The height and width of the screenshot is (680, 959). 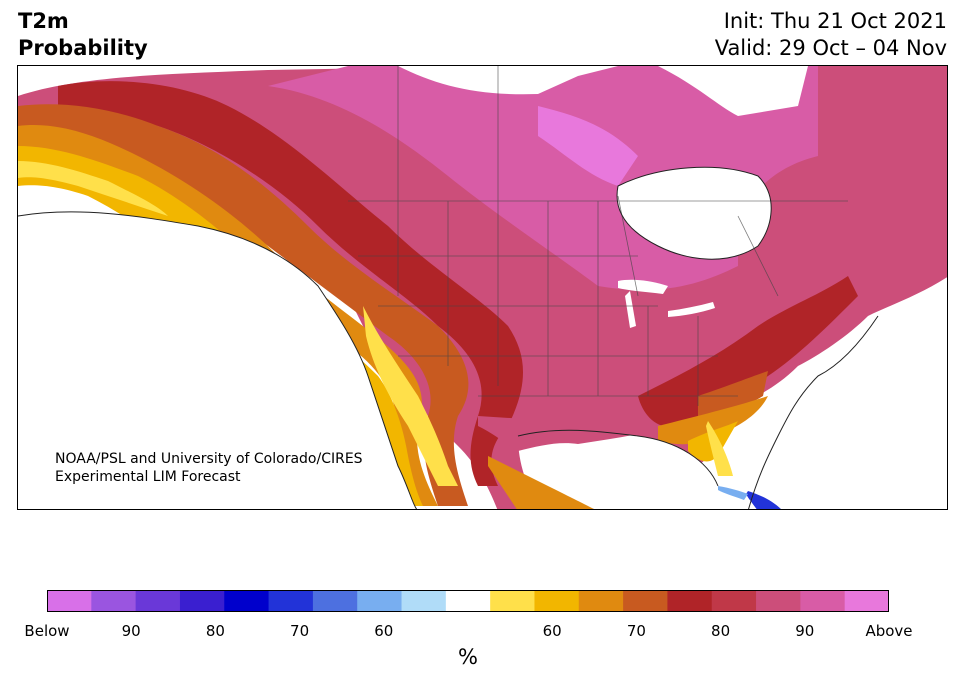 What do you see at coordinates (835, 21) in the screenshot?
I see `init-date: Init: Thu 21 Oct 2021` at bounding box center [835, 21].